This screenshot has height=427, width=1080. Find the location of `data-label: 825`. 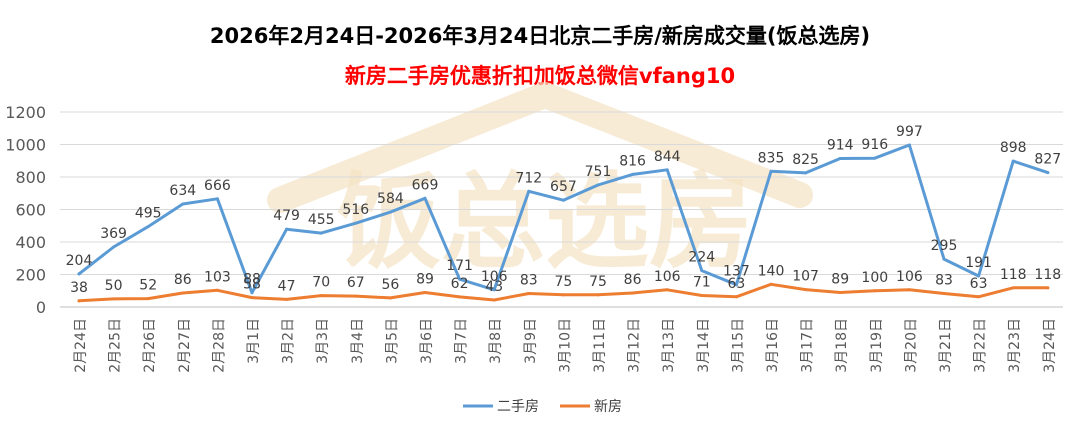

data-label: 825 is located at coordinates (805, 160).